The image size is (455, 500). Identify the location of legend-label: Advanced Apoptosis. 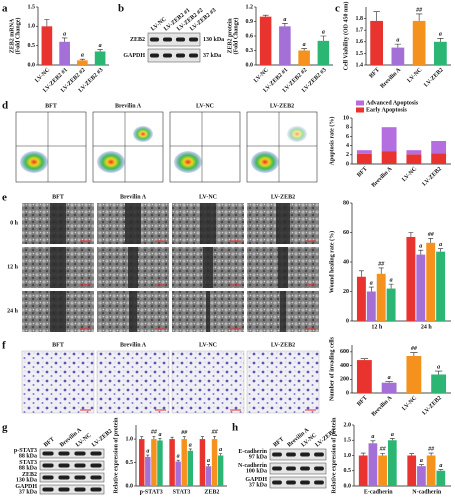
(392, 103).